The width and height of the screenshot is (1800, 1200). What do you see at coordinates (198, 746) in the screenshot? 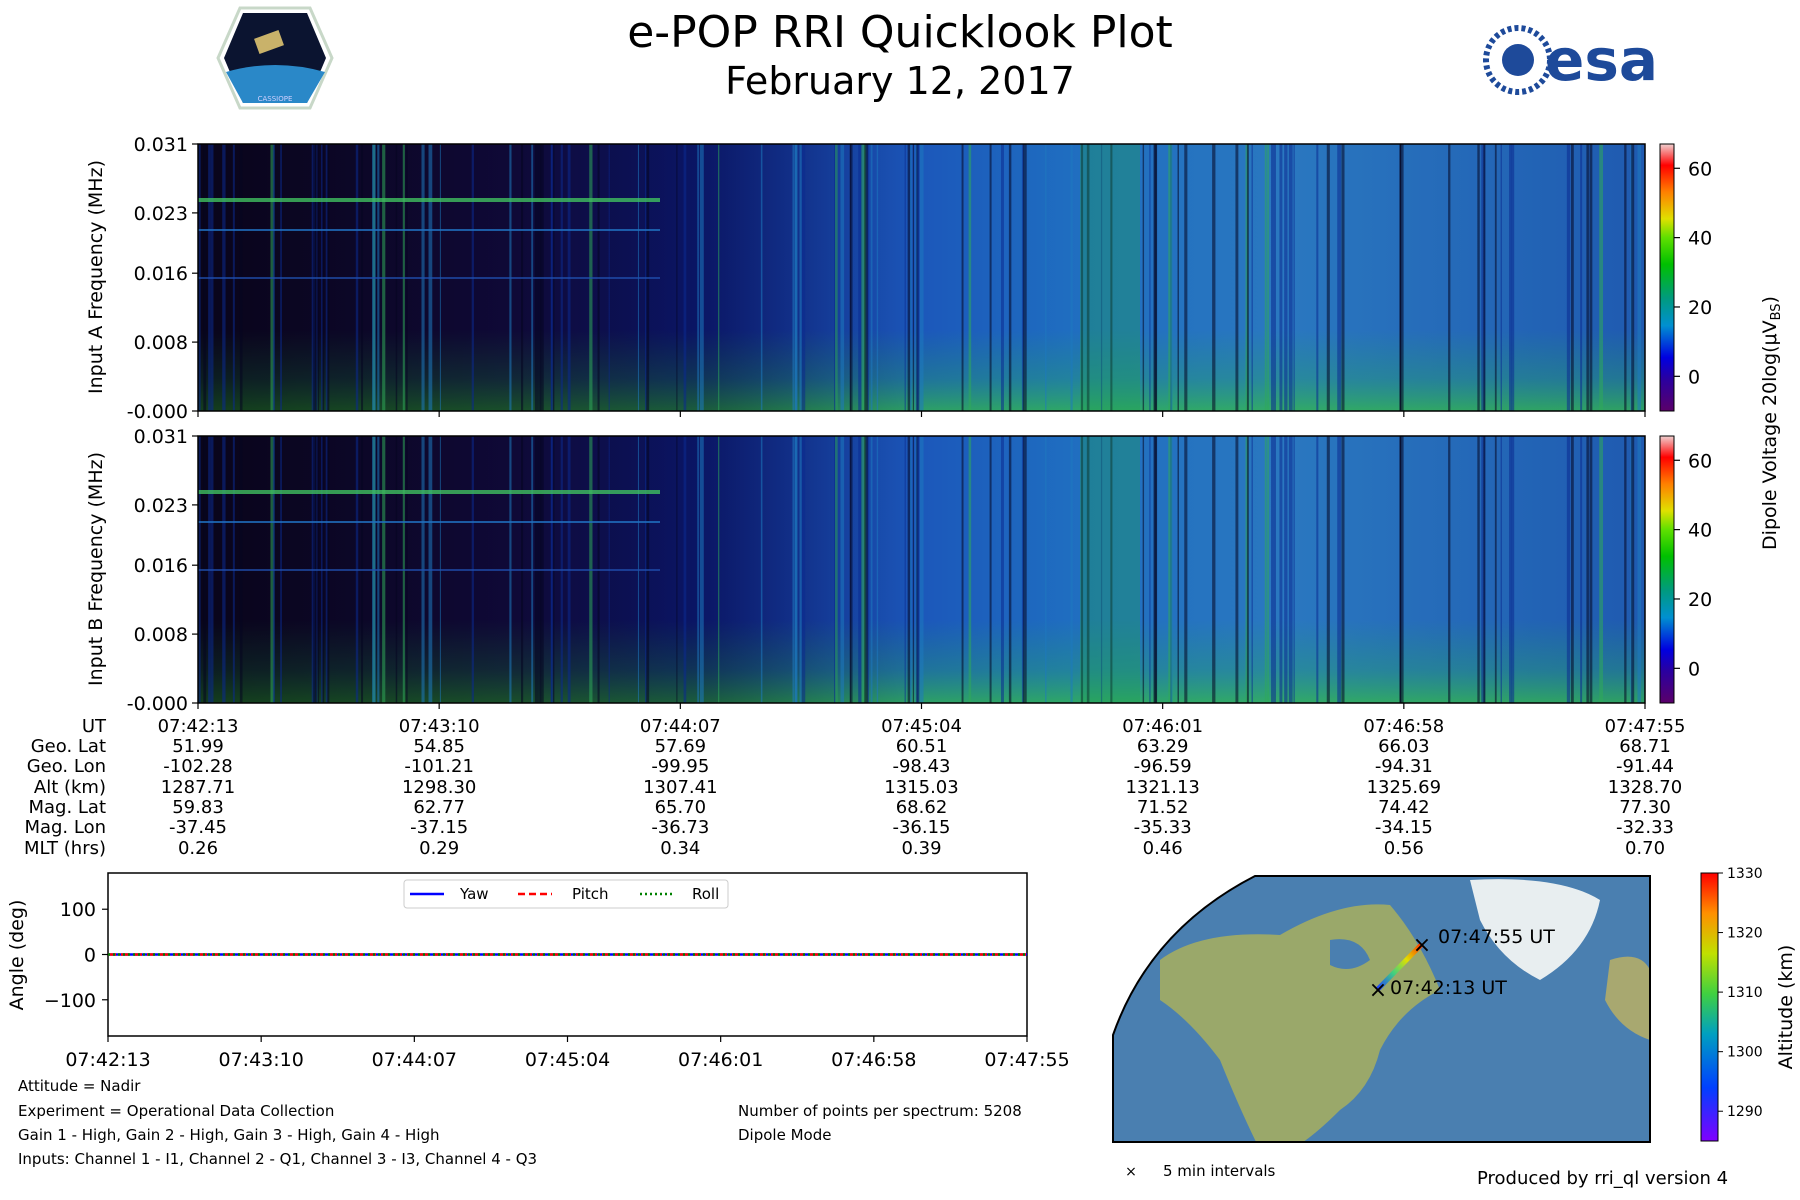
I see `ephemeris-cell: 51.99` at bounding box center [198, 746].